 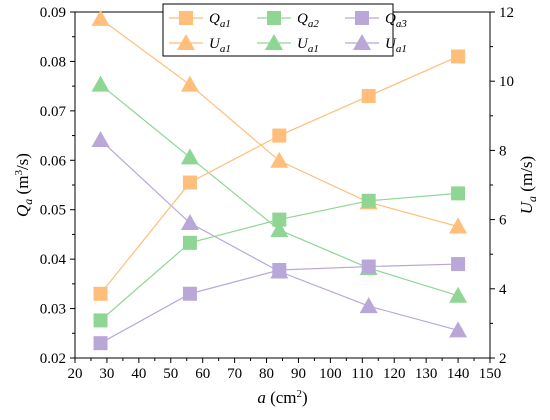 What do you see at coordinates (394, 374) in the screenshot?
I see `x-tick-label: 120` at bounding box center [394, 374].